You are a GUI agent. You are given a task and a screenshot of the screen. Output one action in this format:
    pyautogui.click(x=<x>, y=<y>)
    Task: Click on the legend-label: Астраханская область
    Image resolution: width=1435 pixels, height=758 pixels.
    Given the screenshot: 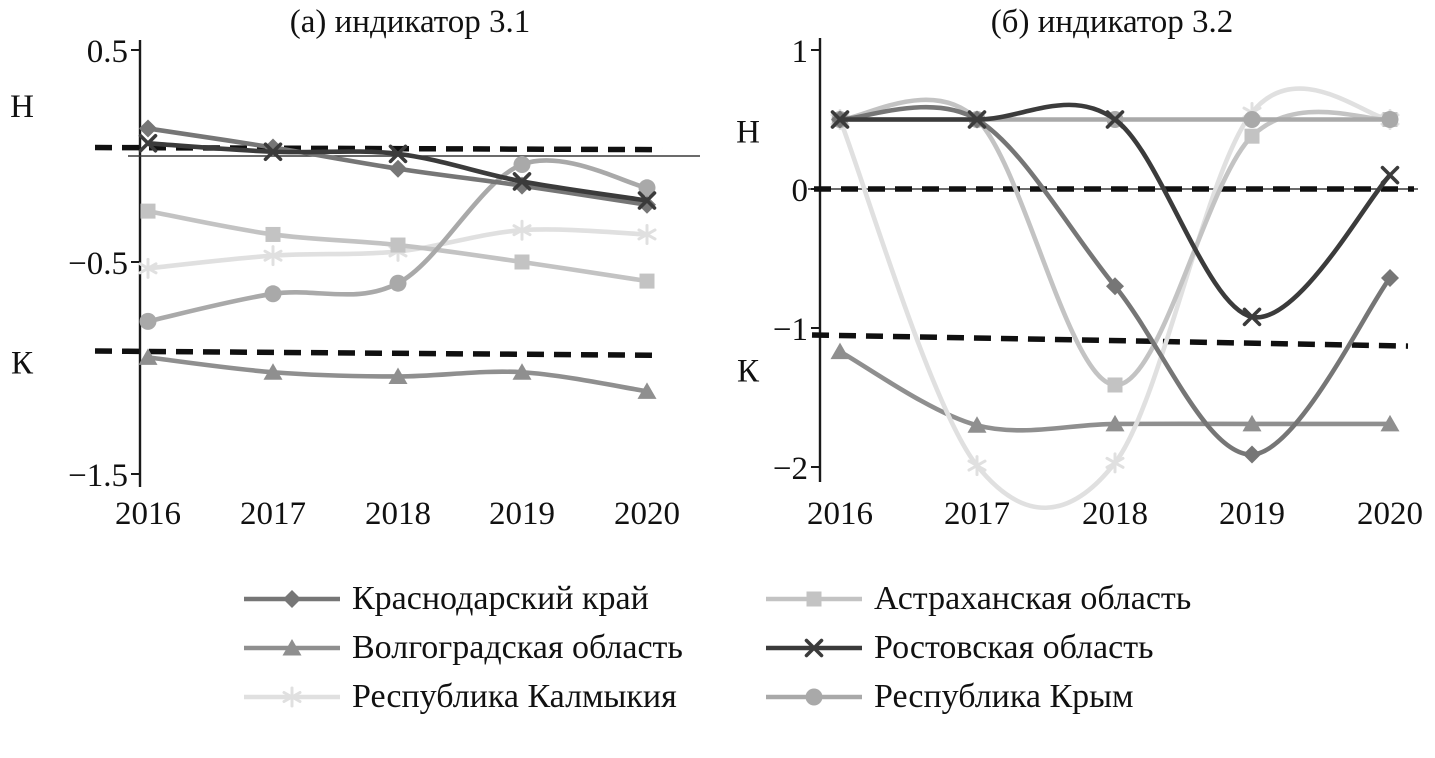 What is the action you would take?
    pyautogui.click(x=1033, y=598)
    